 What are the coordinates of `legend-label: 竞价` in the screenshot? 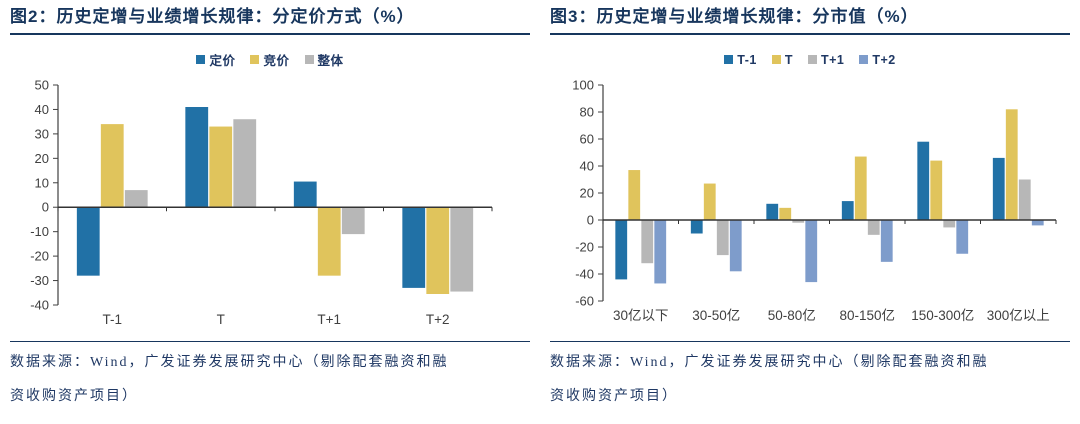 It's located at (276, 61).